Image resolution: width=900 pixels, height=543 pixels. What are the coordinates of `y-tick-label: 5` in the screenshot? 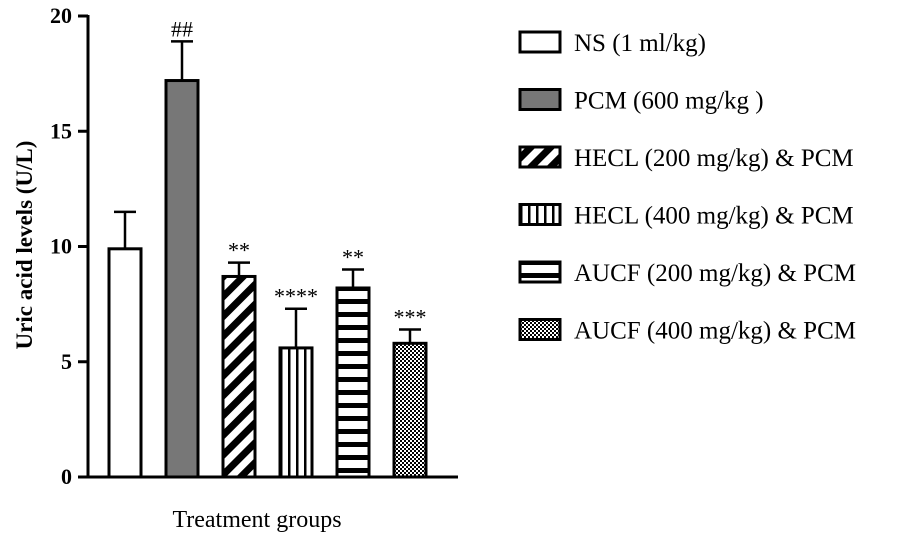 It's located at (66, 361).